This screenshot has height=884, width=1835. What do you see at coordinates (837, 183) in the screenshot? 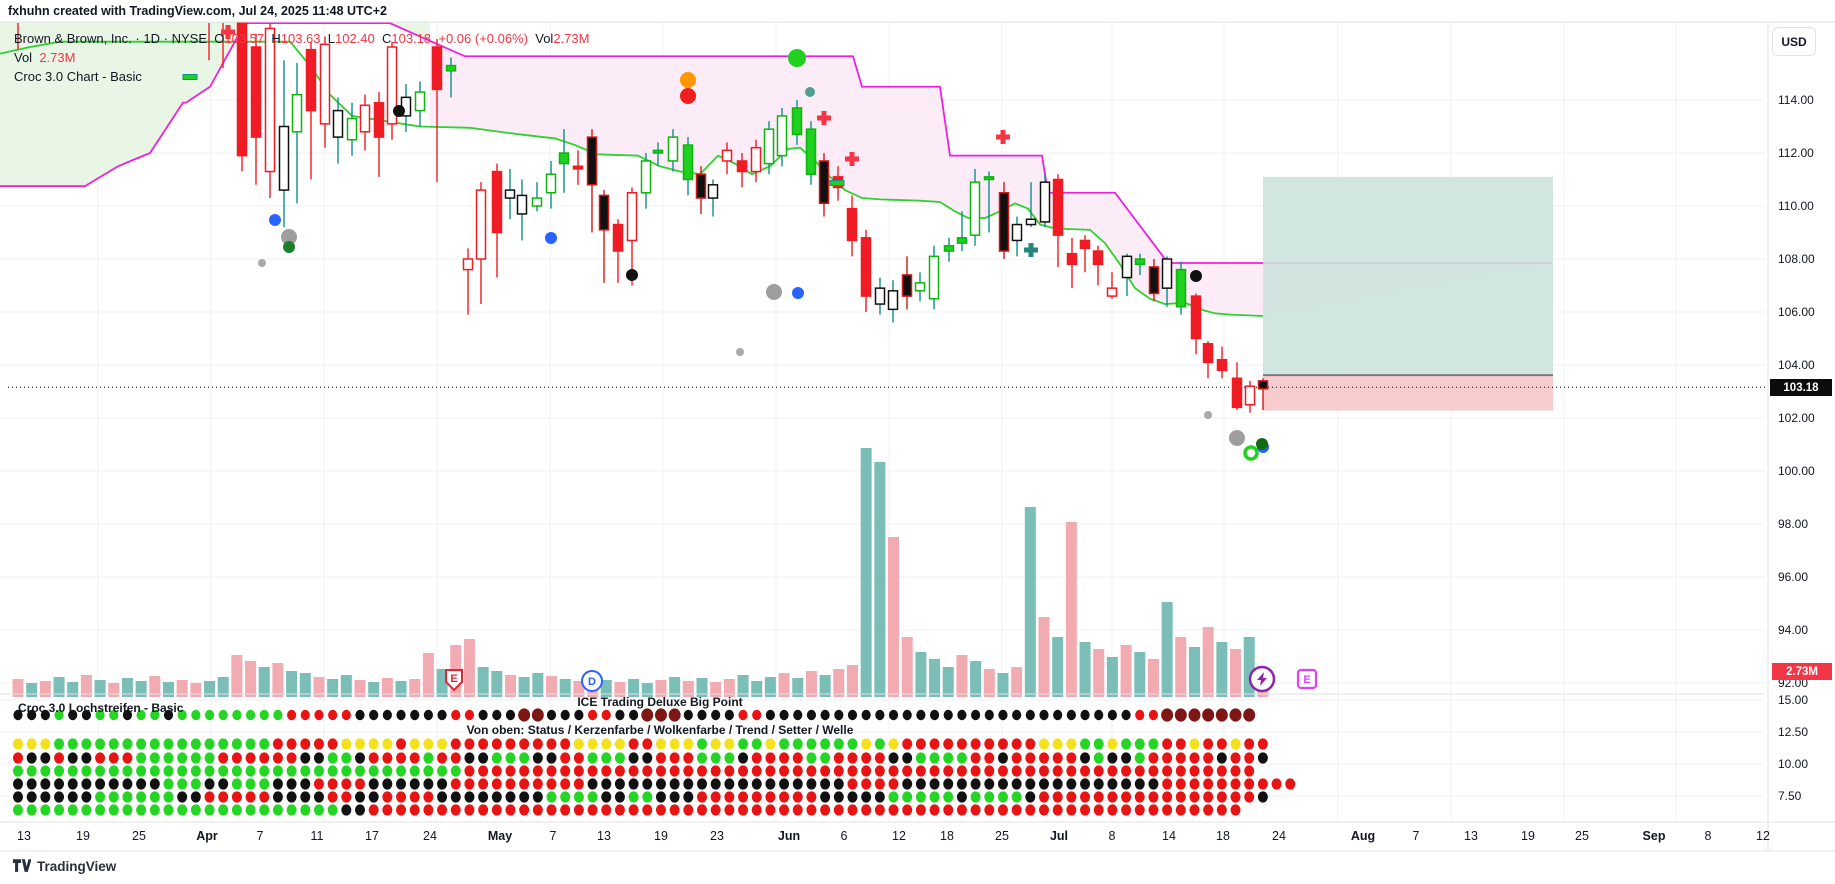
I see `signal-dash-marker` at bounding box center [837, 183].